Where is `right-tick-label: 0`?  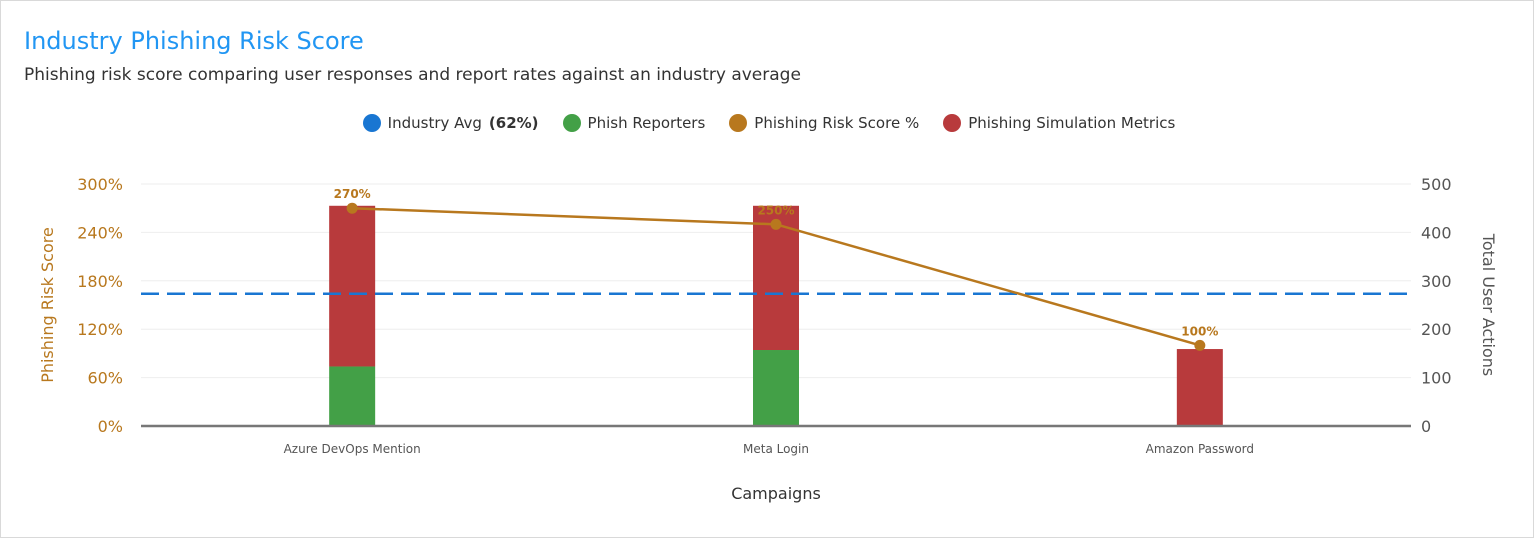 right-tick-label: 0 is located at coordinates (1426, 426).